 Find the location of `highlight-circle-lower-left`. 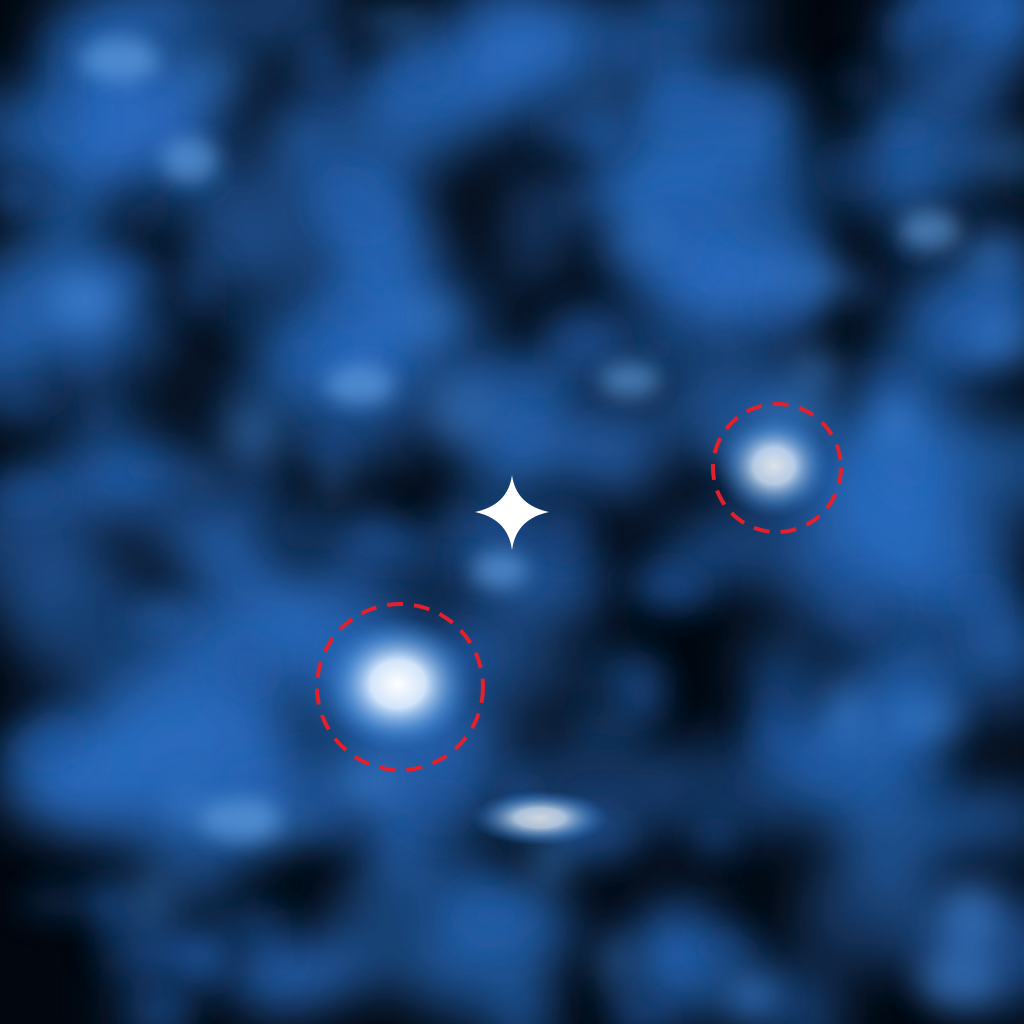

highlight-circle-lower-left is located at coordinates (400, 687).